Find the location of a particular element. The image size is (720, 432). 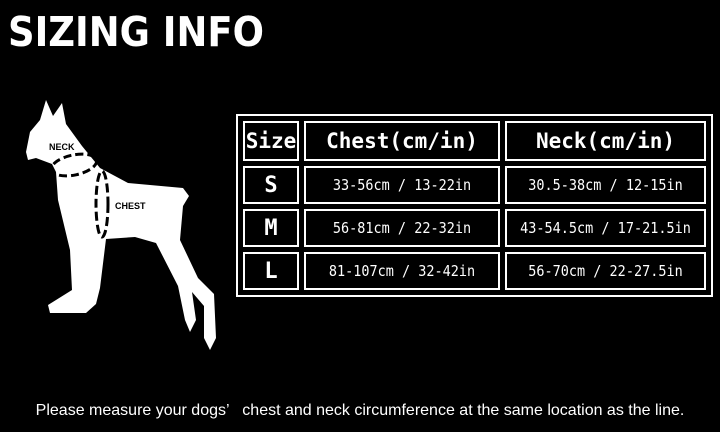

header-chest: Chest(cm/in) is located at coordinates (402, 141).